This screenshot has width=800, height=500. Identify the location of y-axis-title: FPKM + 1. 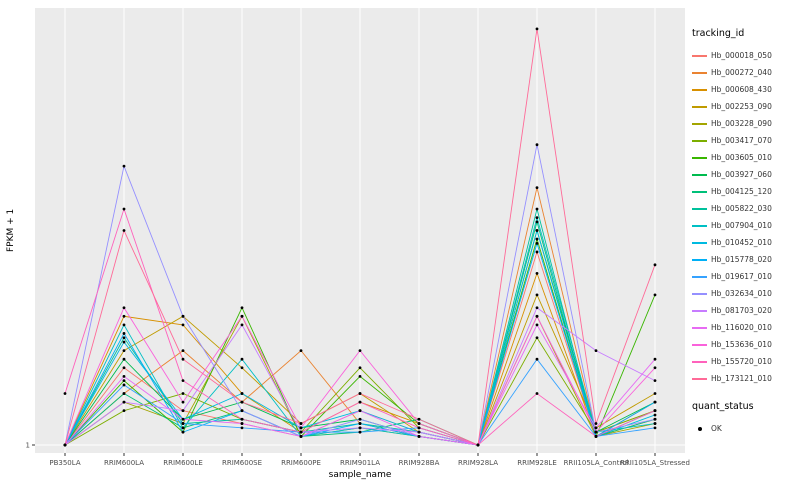
(11, 230).